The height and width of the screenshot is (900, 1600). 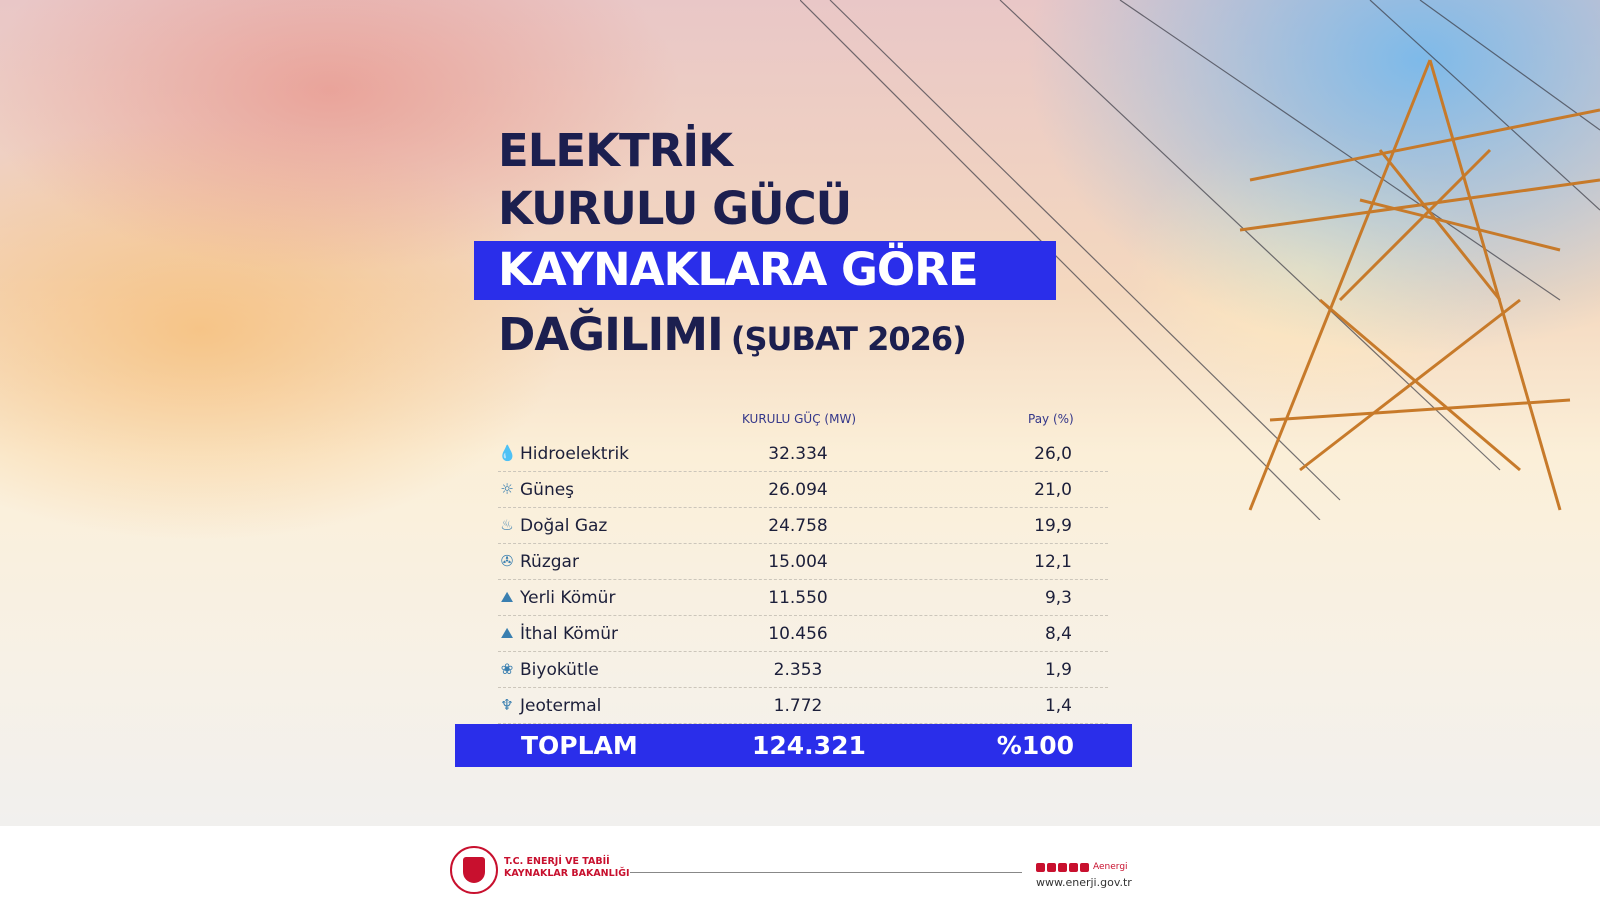 What do you see at coordinates (507, 705) in the screenshot?
I see `geothermal-icon: ♆` at bounding box center [507, 705].